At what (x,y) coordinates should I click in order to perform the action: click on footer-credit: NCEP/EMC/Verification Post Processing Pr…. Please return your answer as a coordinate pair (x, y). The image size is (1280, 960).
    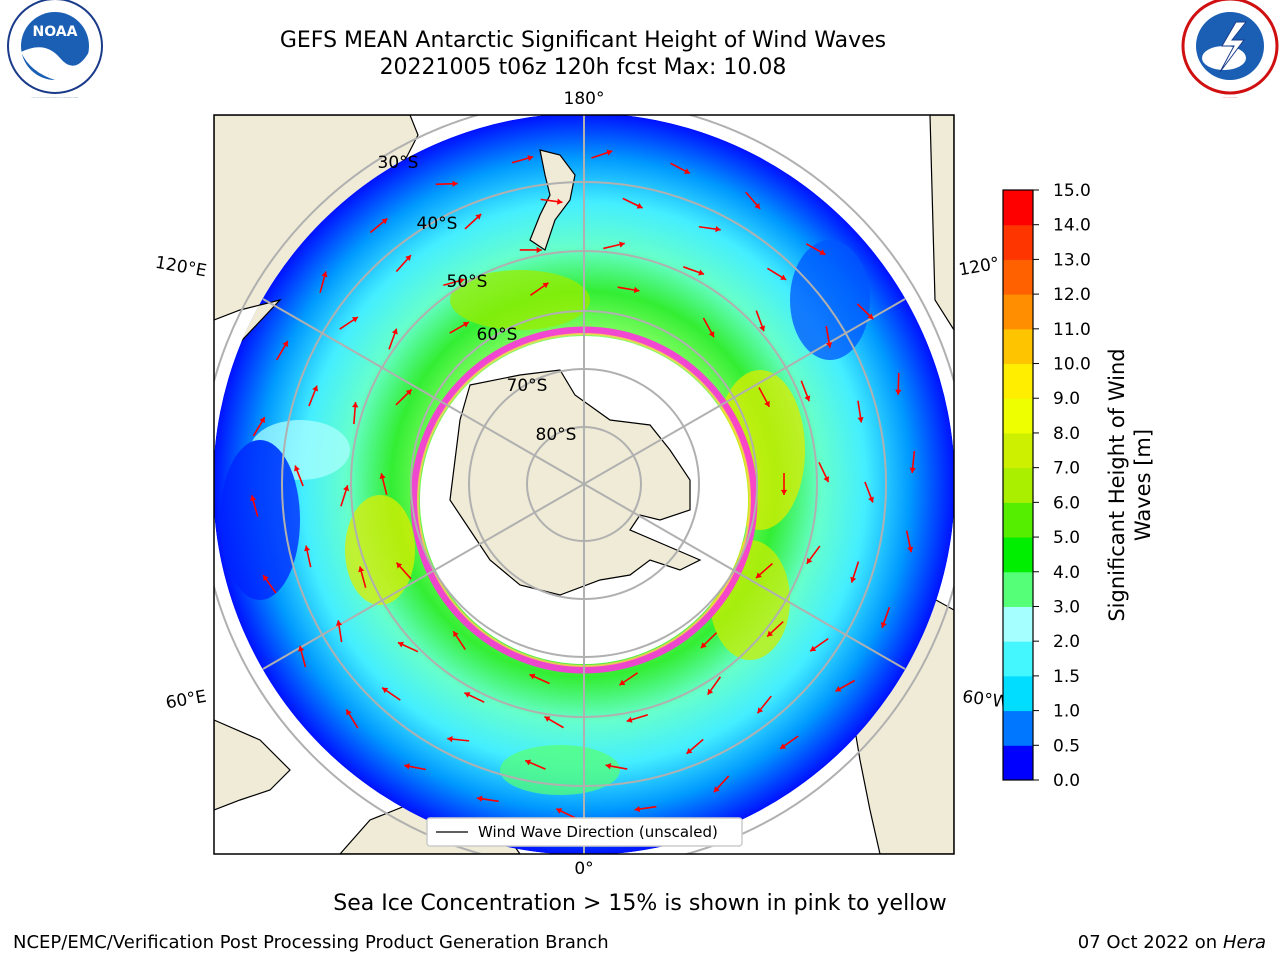
    Looking at the image, I should click on (311, 942).